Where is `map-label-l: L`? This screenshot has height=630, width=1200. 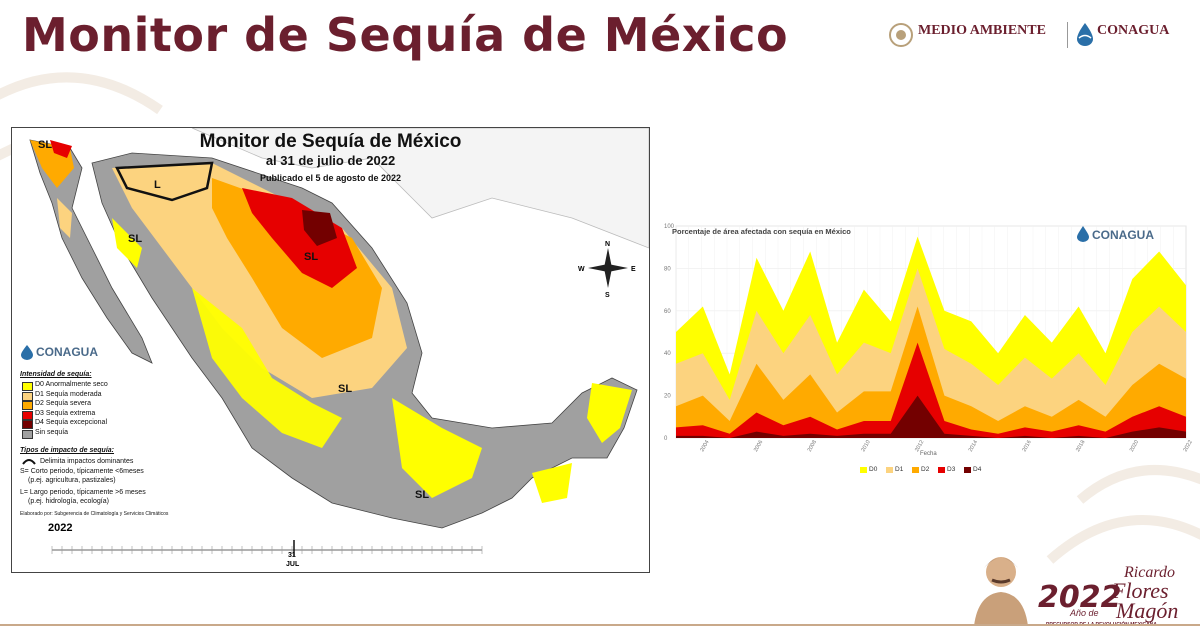 map-label-l: L is located at coordinates (157, 185).